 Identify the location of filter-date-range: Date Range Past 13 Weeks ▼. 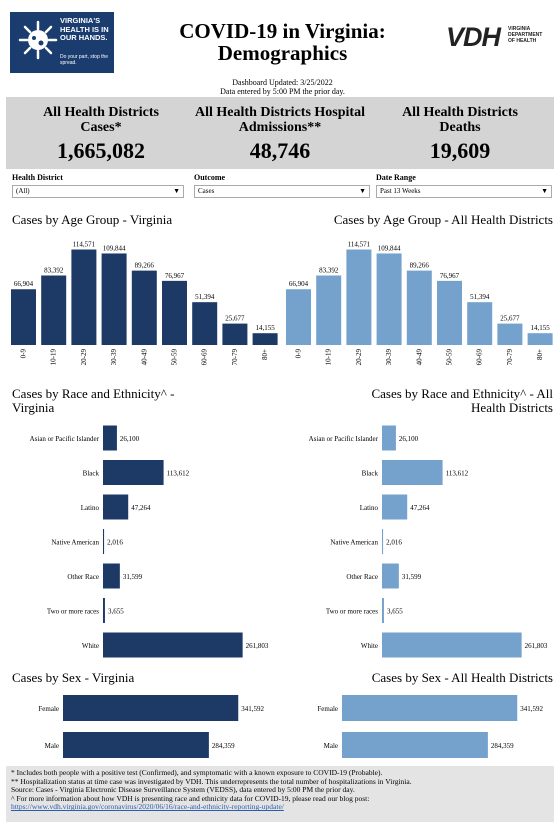
(464, 185).